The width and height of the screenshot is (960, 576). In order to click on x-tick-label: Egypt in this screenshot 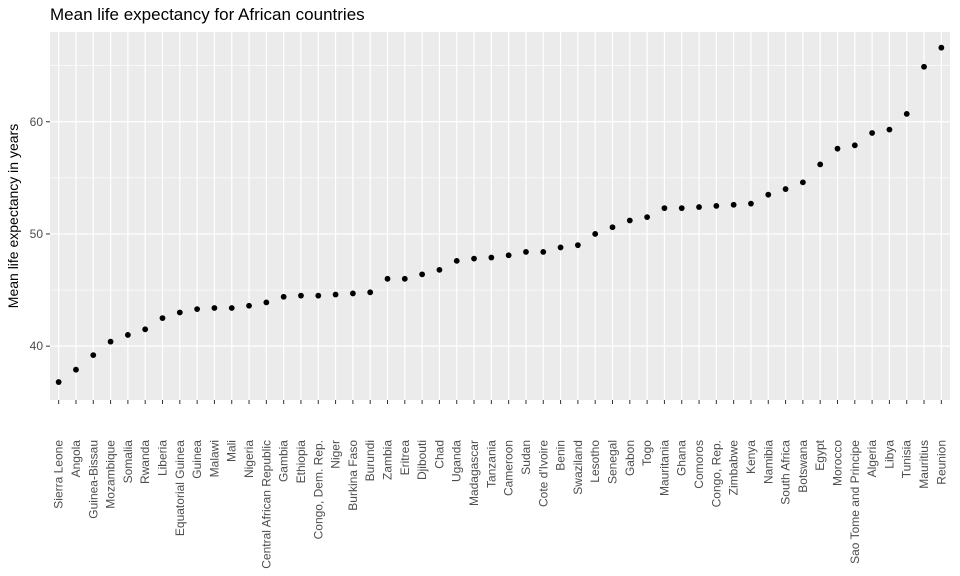, I will do `click(820, 454)`.